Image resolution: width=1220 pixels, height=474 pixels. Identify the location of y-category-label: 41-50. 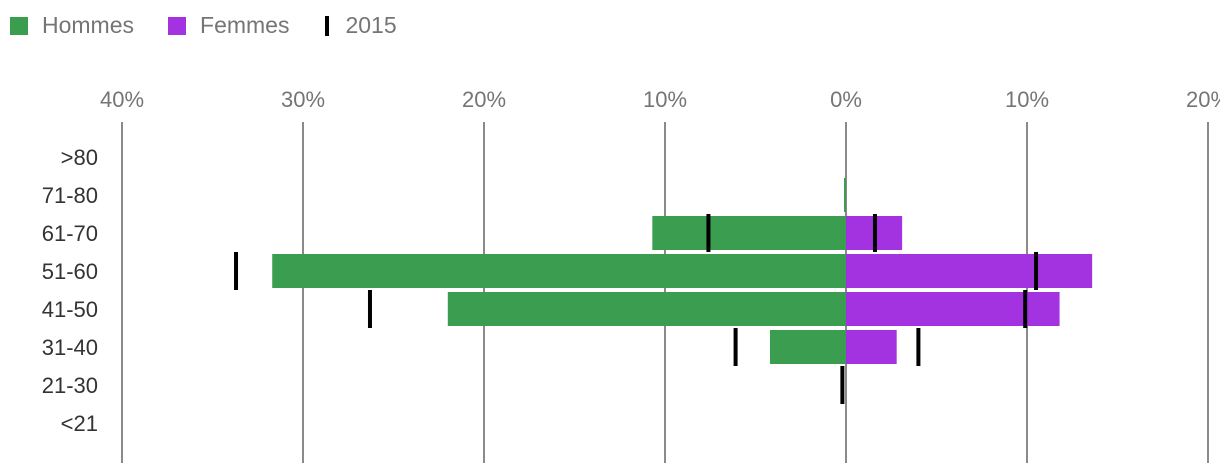
(70, 309).